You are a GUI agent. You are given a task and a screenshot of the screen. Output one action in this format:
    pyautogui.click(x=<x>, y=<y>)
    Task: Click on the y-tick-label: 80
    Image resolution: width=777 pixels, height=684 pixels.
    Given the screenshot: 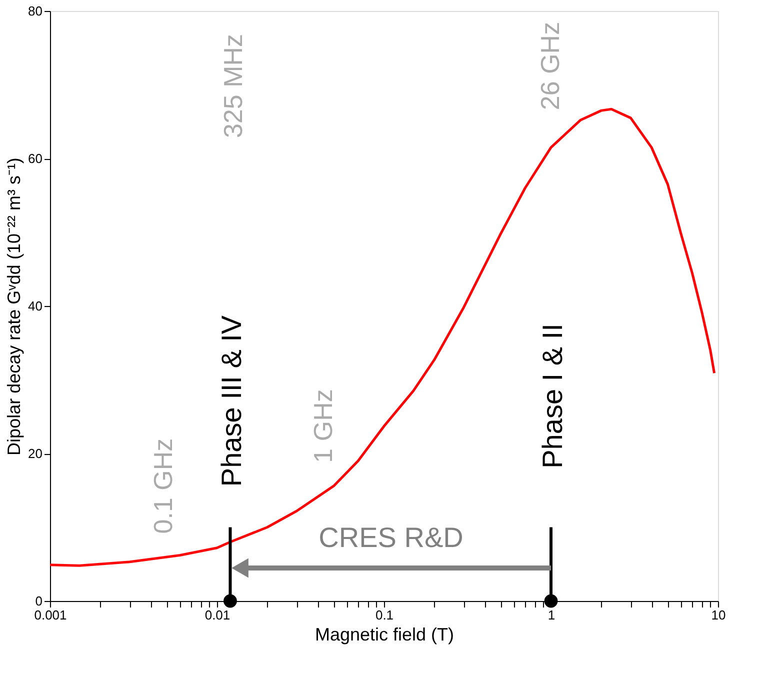 What is the action you would take?
    pyautogui.click(x=35, y=11)
    